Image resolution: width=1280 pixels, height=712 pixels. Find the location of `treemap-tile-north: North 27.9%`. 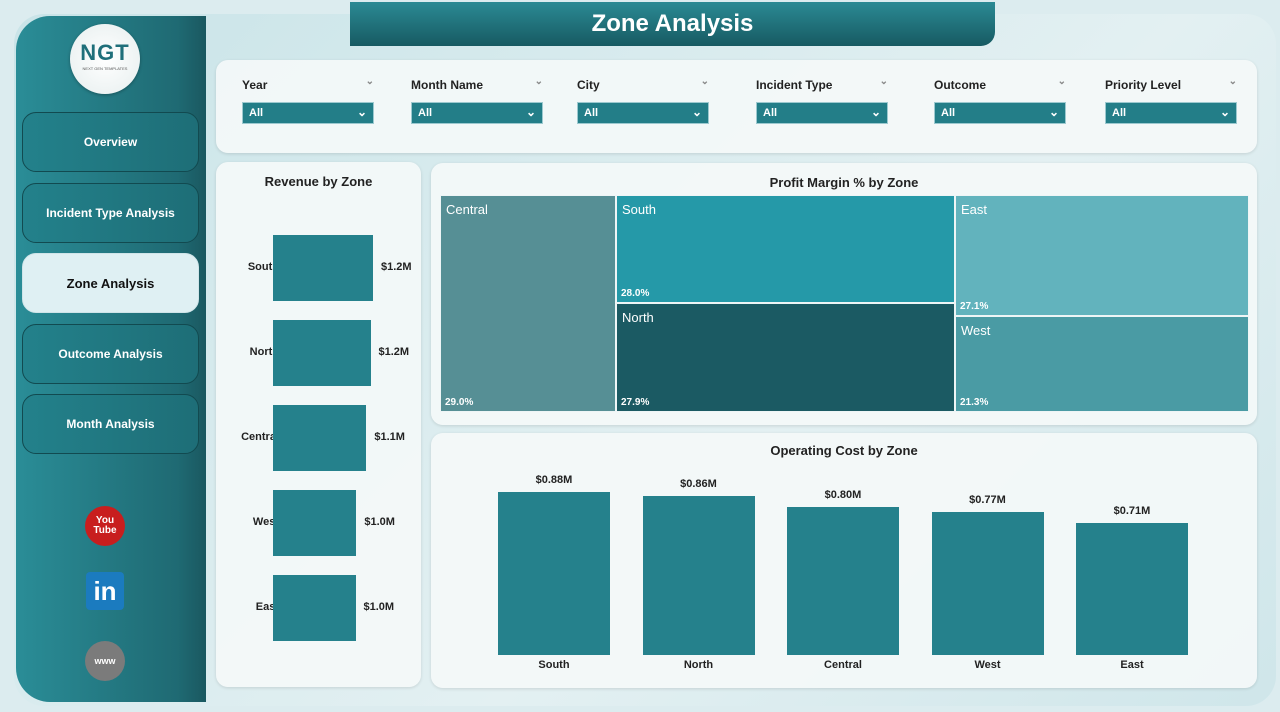

treemap-tile-north: North 27.9% is located at coordinates (785, 357).